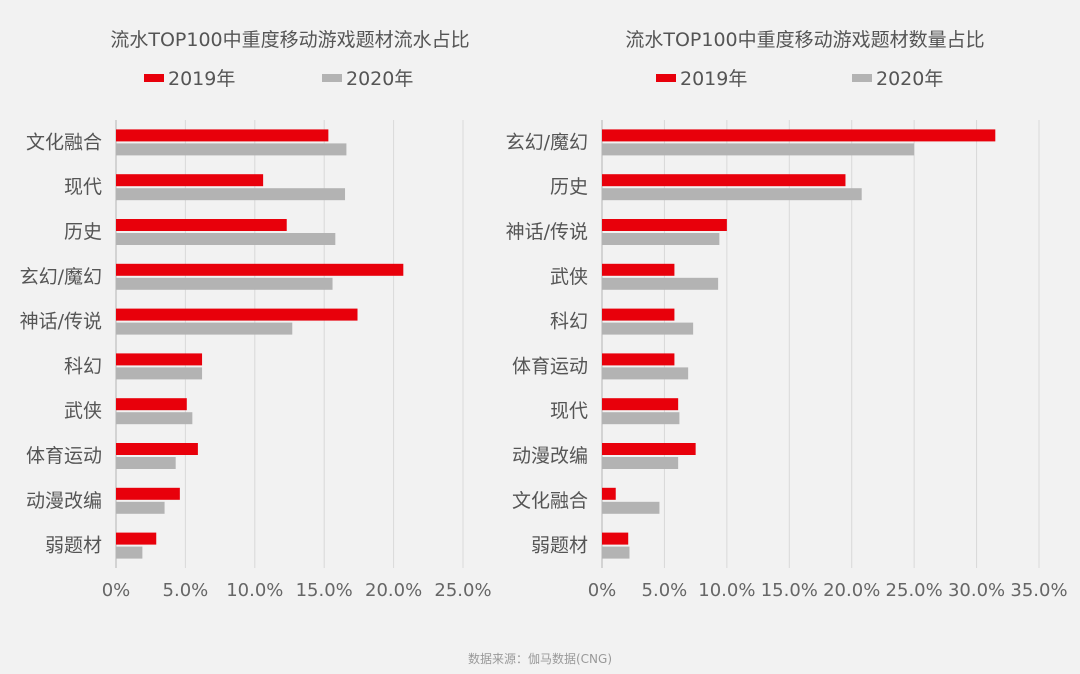 The image size is (1080, 674). Describe the element at coordinates (1038, 590) in the screenshot. I see `x-tick-label: 35.0%` at that location.